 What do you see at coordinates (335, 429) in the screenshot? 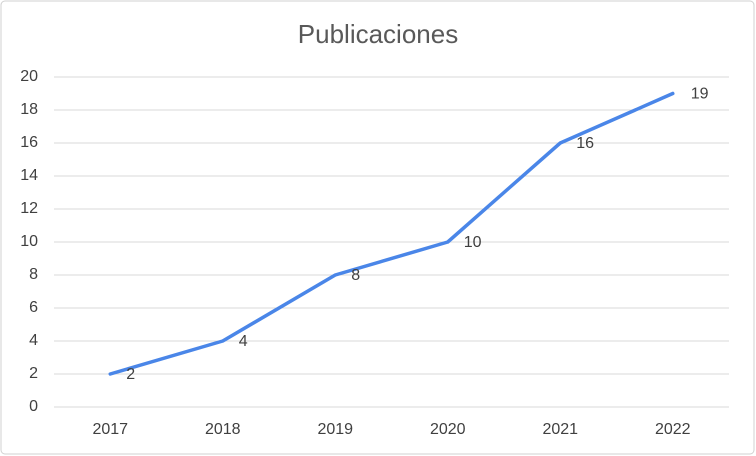
I see `x-tick-label: 2019` at bounding box center [335, 429].